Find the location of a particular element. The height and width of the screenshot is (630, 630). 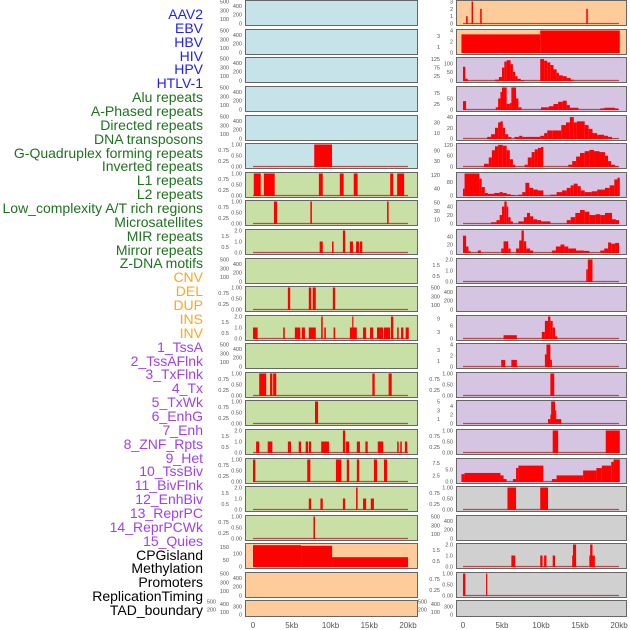

y-tick-label: 0.25 is located at coordinates (434, 505).